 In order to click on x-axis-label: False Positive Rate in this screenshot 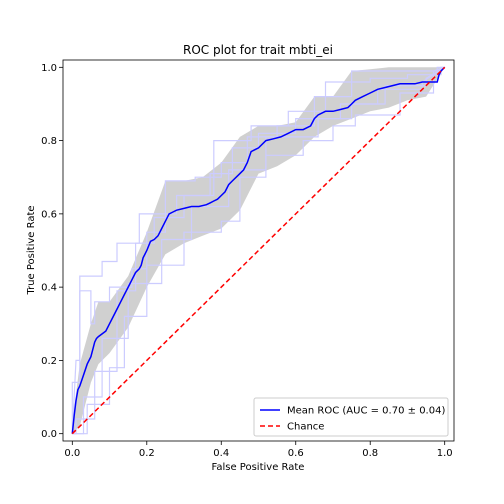, I will do `click(258, 467)`.